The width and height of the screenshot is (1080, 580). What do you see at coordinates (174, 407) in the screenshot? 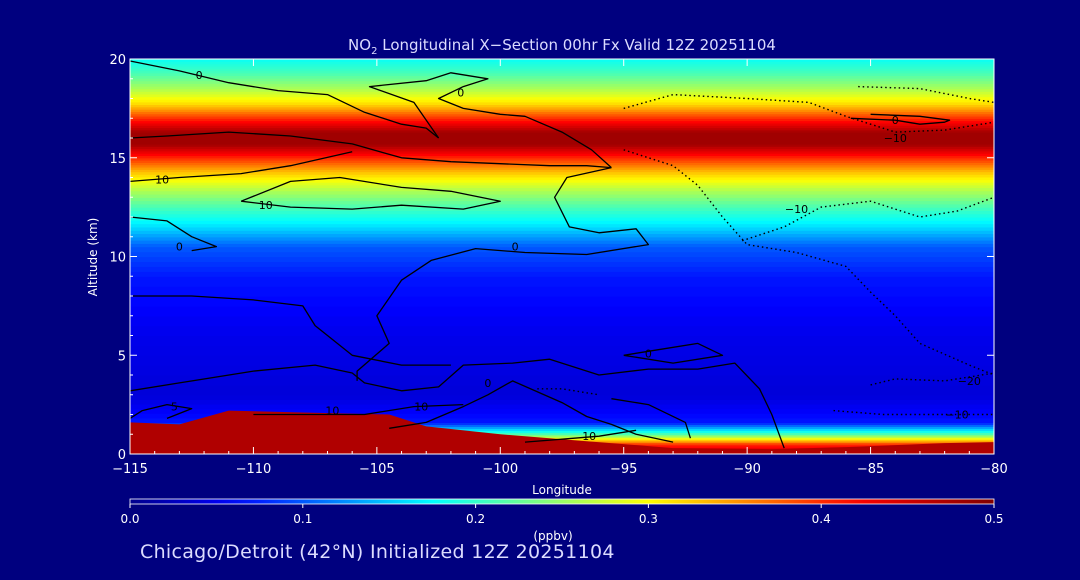
I see `contour-label: 5` at bounding box center [174, 407].